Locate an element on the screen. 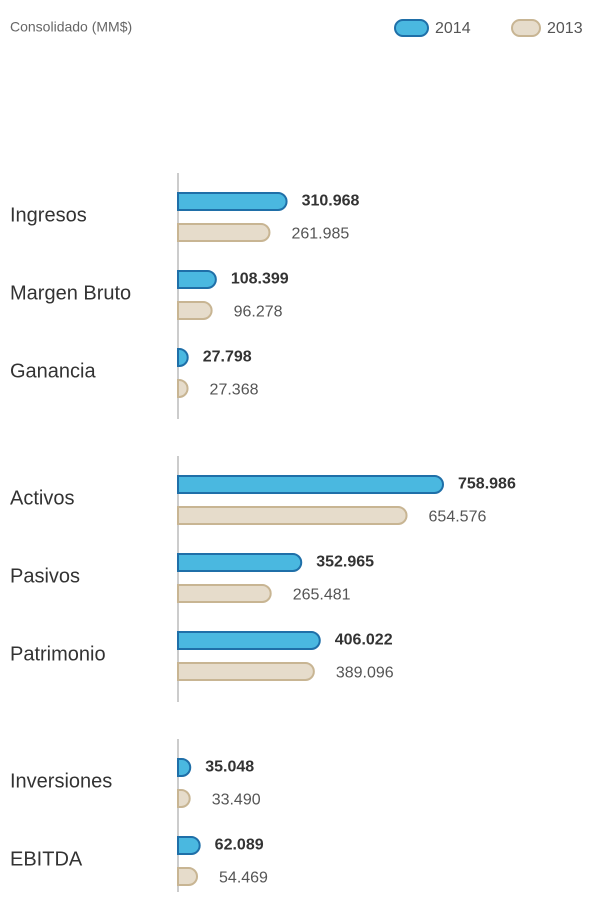 The height and width of the screenshot is (897, 598). value-label: 389.096 is located at coordinates (365, 673).